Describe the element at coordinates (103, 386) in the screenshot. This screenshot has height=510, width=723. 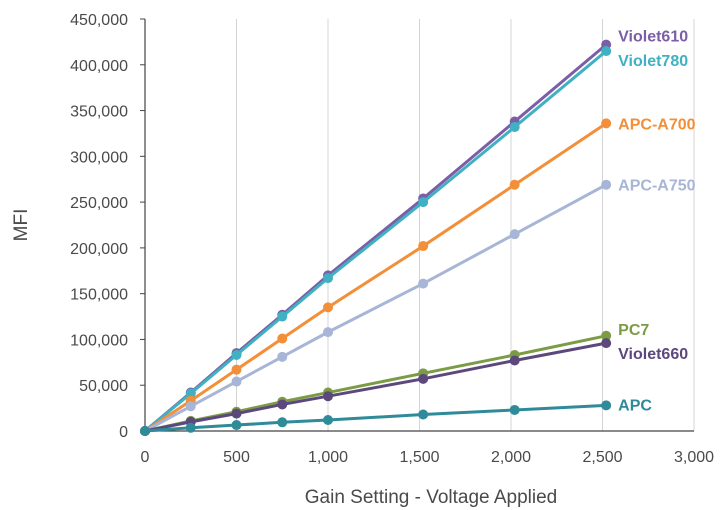
I see `y-tick-label: 50,000` at that location.